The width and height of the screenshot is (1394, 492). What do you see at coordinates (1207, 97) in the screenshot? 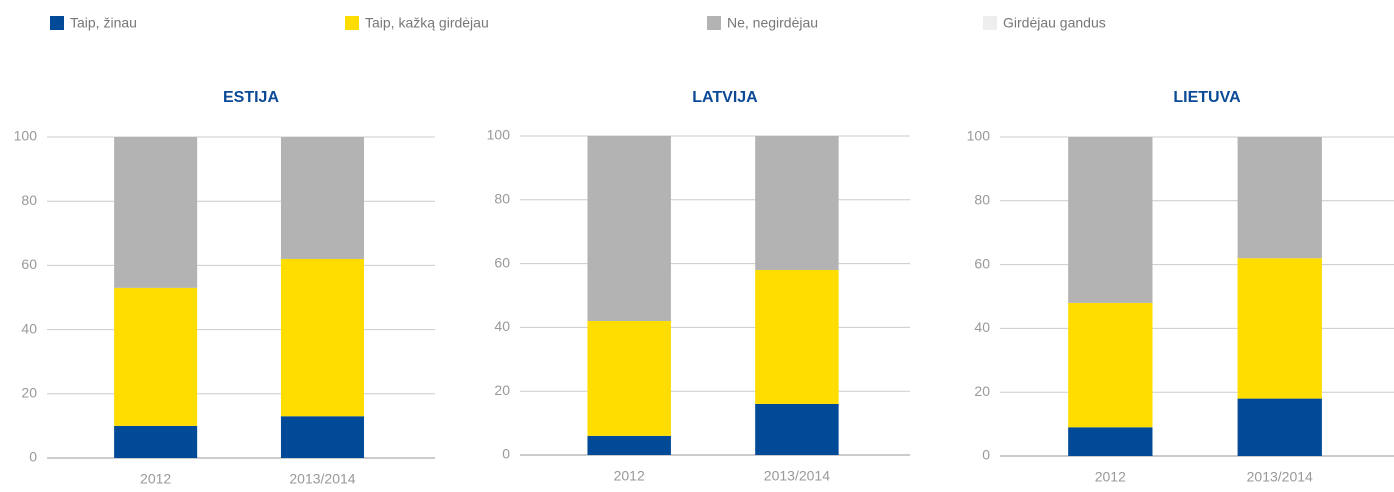
I see `chart-title: LIETUVA` at bounding box center [1207, 97].